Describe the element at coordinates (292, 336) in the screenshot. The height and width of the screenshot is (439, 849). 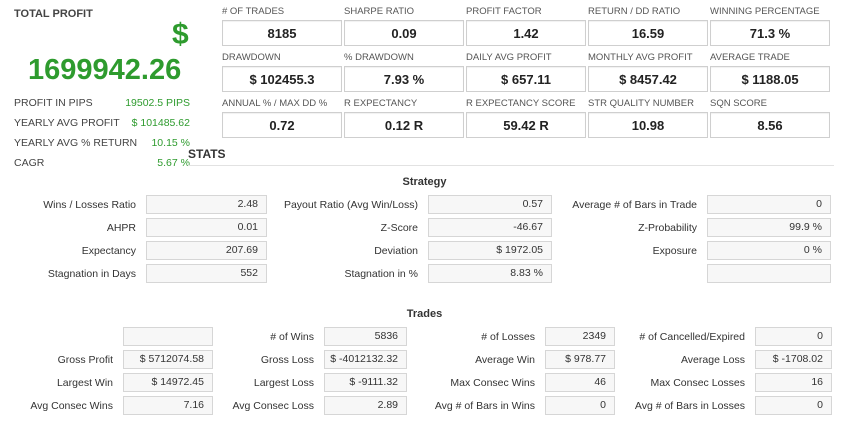
I see `stat-label: # of Wins` at that location.